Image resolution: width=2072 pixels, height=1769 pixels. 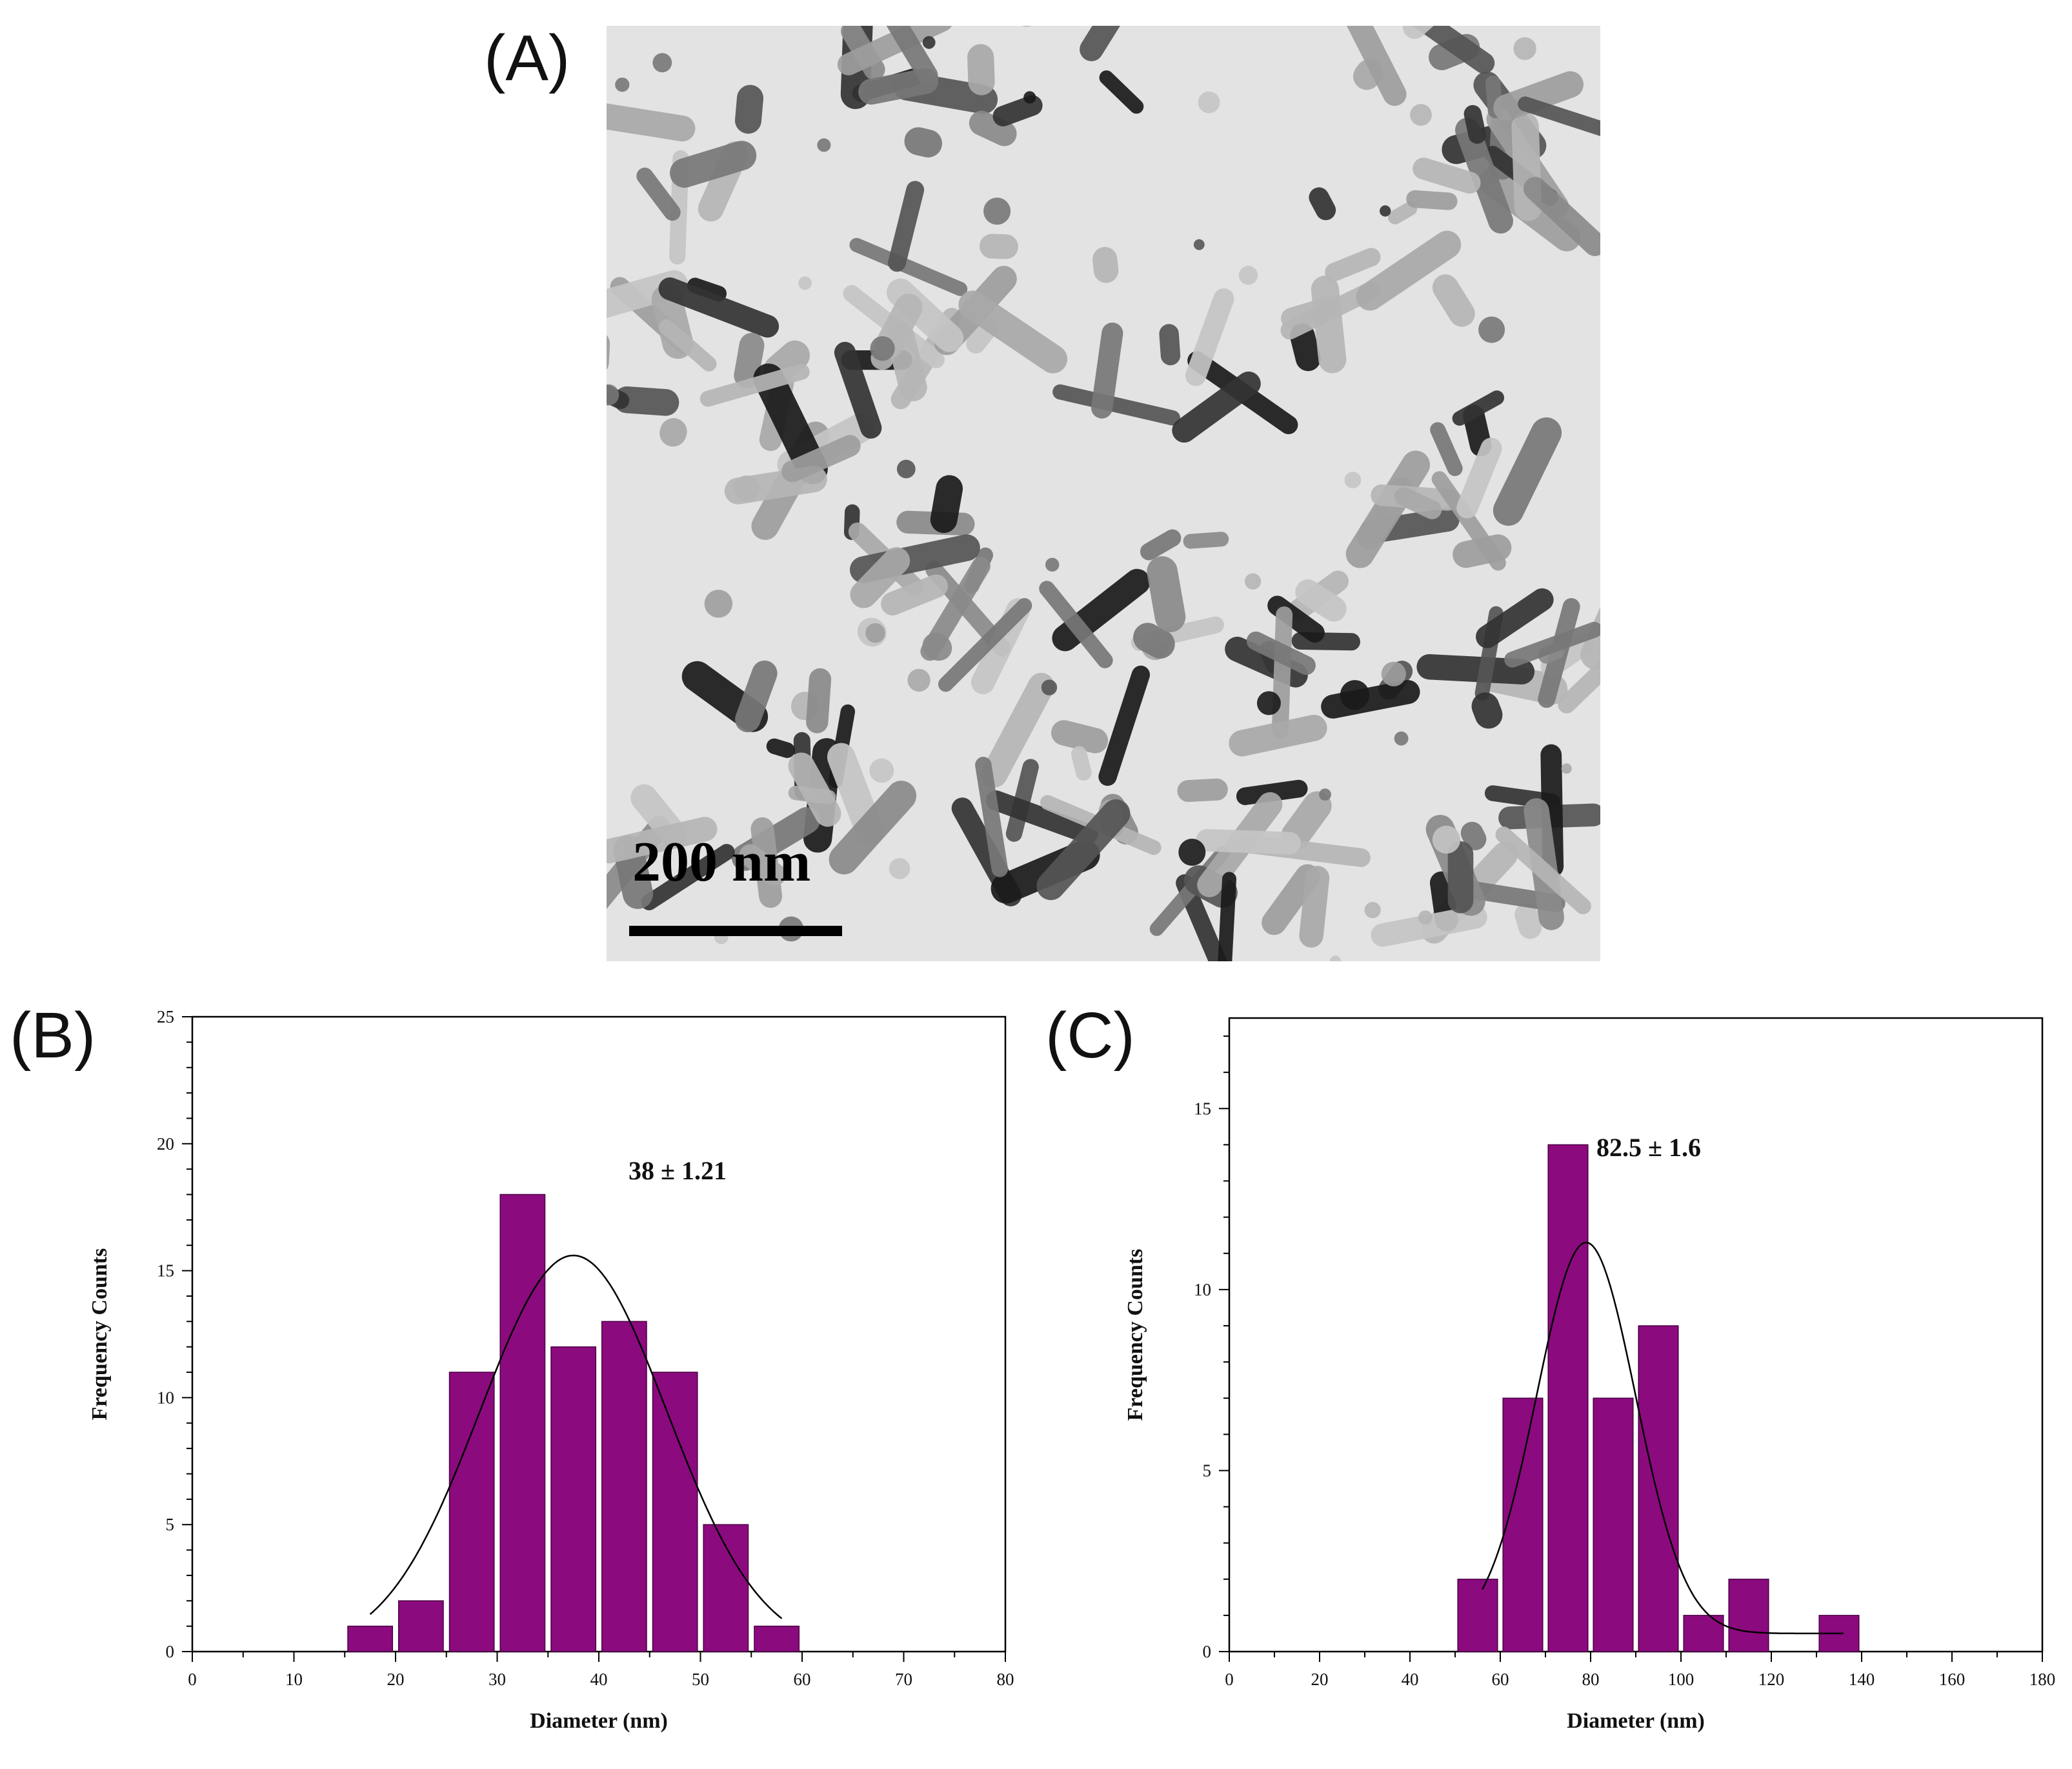 What do you see at coordinates (735, 883) in the screenshot?
I see `scale-bar: 200 nm` at bounding box center [735, 883].